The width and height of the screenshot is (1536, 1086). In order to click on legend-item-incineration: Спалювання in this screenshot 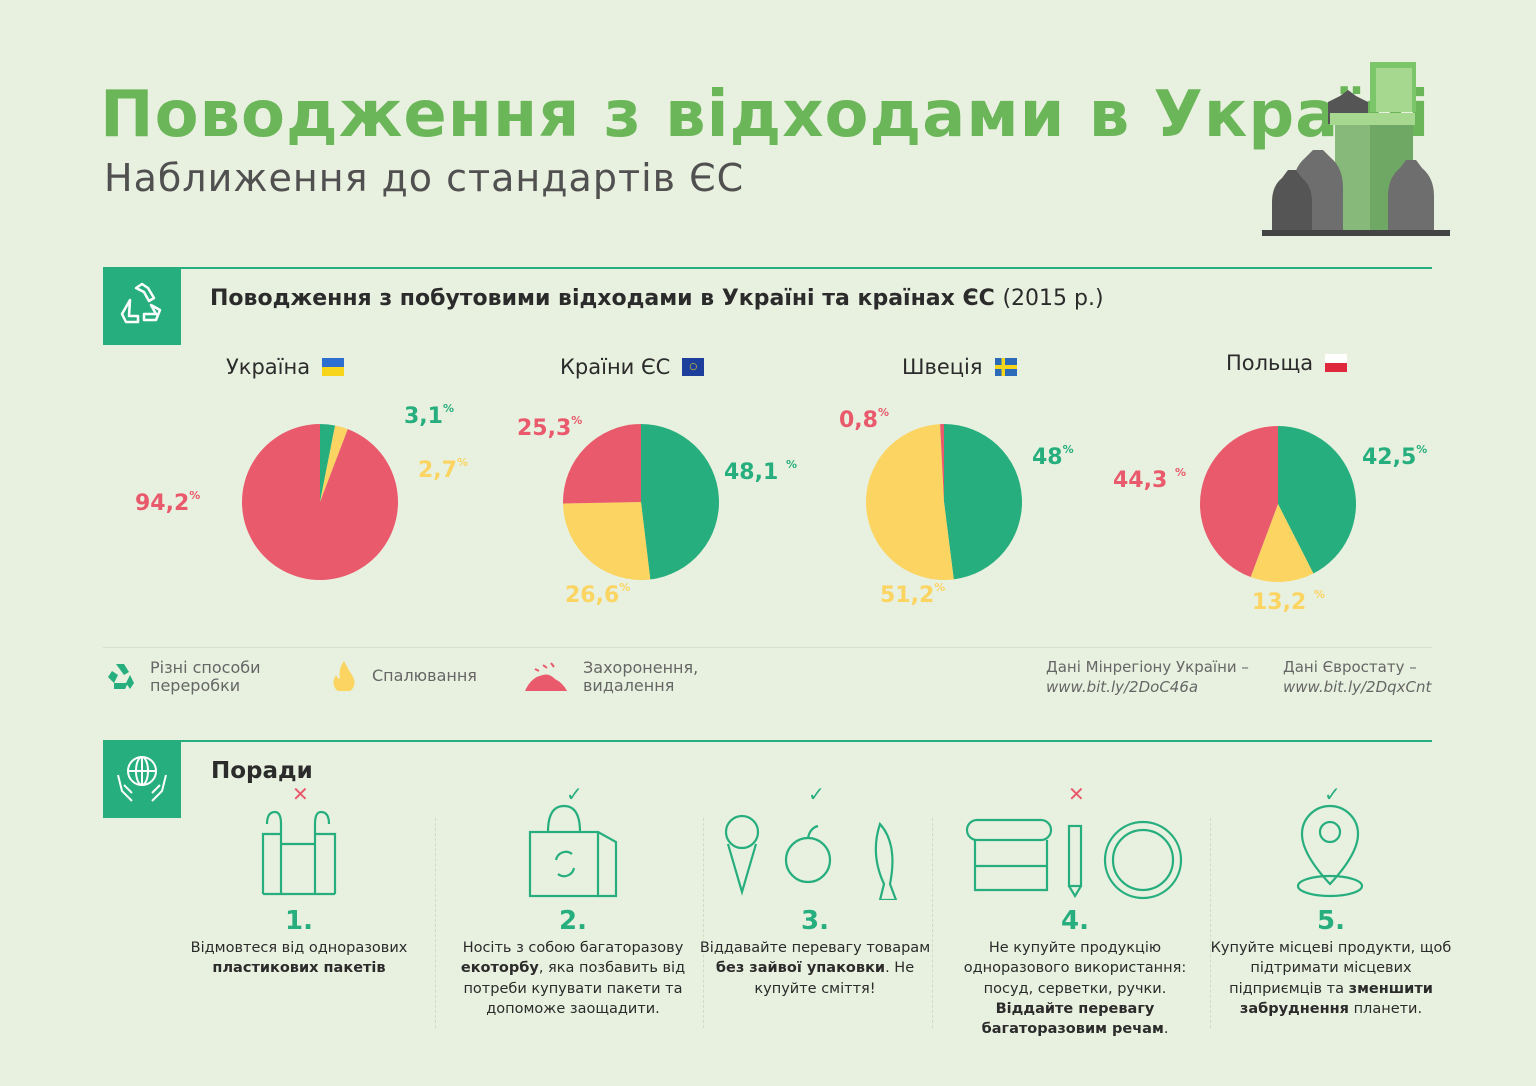, I will do `click(403, 676)`.